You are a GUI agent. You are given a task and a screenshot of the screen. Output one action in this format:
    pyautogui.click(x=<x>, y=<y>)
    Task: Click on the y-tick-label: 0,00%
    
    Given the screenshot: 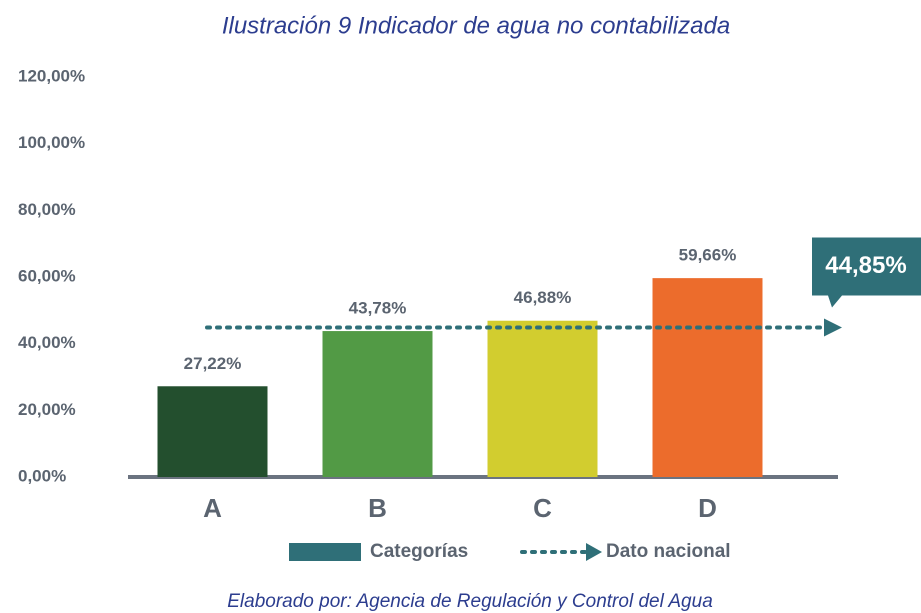 What is the action you would take?
    pyautogui.click(x=42, y=475)
    